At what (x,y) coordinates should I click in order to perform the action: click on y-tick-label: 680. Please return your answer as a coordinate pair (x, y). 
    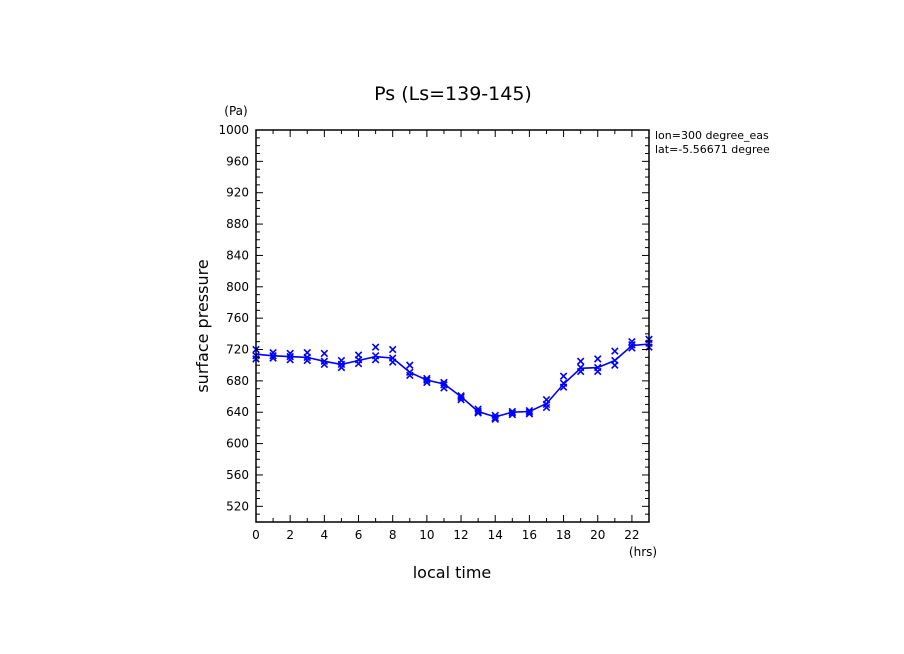
    Looking at the image, I should click on (237, 381).